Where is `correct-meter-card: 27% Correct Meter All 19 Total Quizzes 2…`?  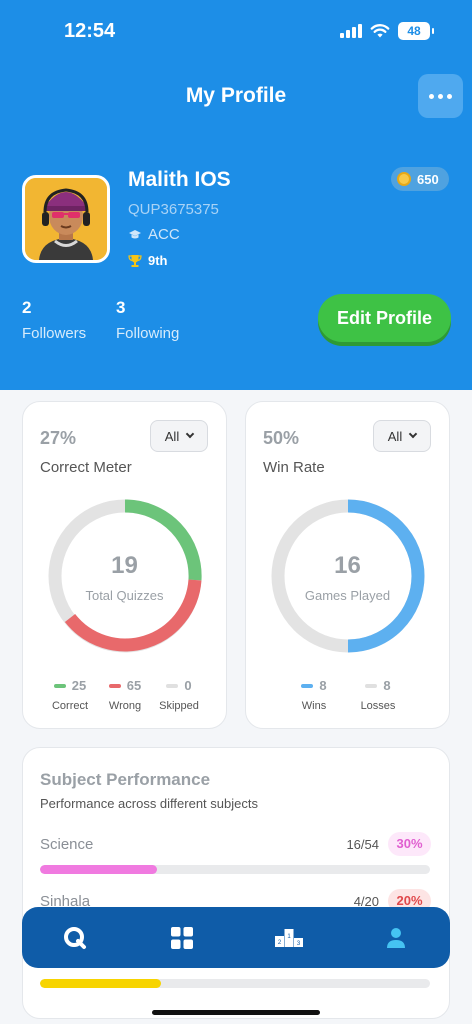
correct-meter-card: 27% Correct Meter All 19 Total Quizzes 2… is located at coordinates (124, 565).